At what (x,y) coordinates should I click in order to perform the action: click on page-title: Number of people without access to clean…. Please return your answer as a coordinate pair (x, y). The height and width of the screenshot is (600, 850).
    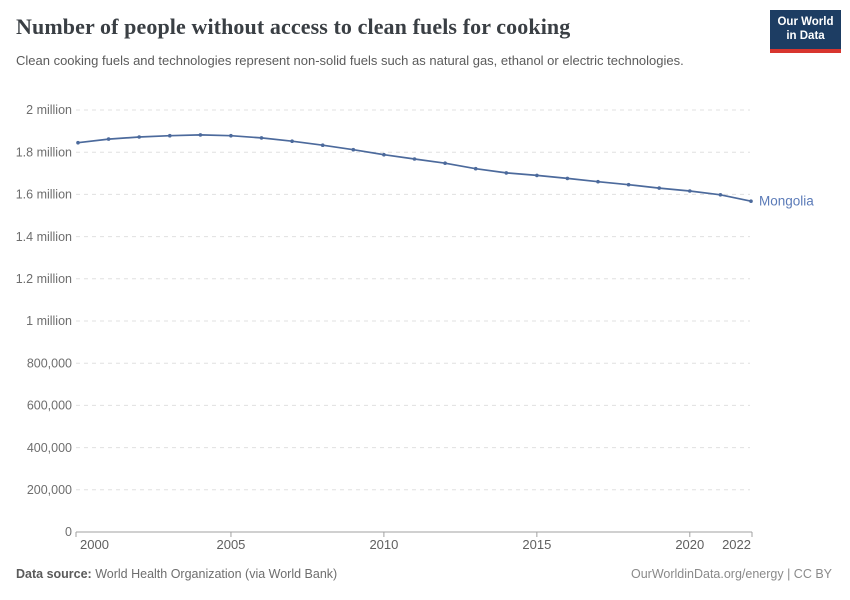
    Looking at the image, I should click on (293, 26).